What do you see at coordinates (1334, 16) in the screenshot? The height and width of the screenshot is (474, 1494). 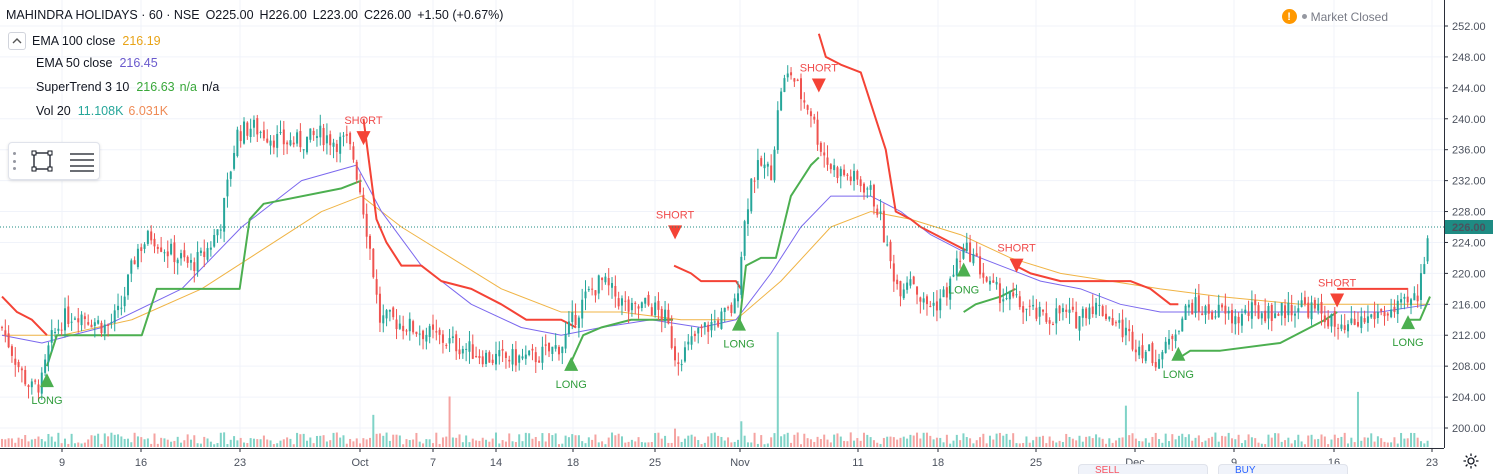 I see `market-status: ! Market Closed` at bounding box center [1334, 16].